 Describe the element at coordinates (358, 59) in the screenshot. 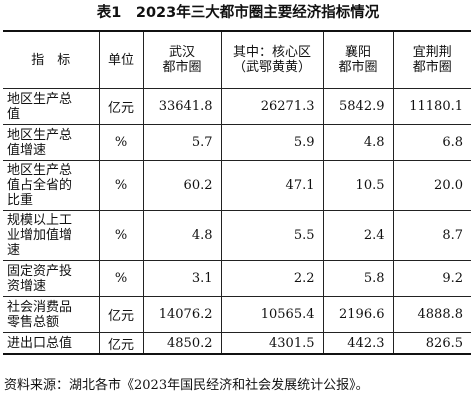

I see `header-xiangyang: 襄阳 都市圈` at that location.